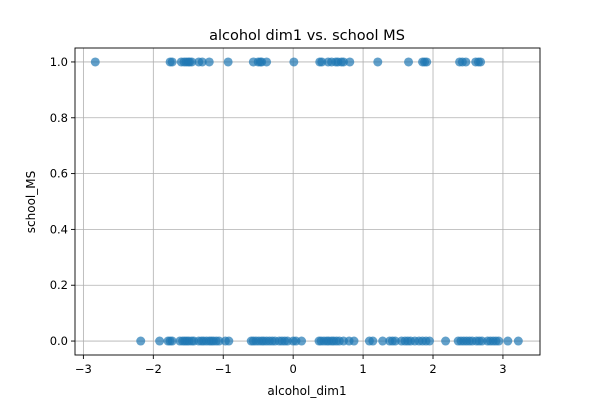 The width and height of the screenshot is (600, 400). I want to click on x-axis-ticks: −3 −2 −1 0 1 2 3, so click(291, 365).